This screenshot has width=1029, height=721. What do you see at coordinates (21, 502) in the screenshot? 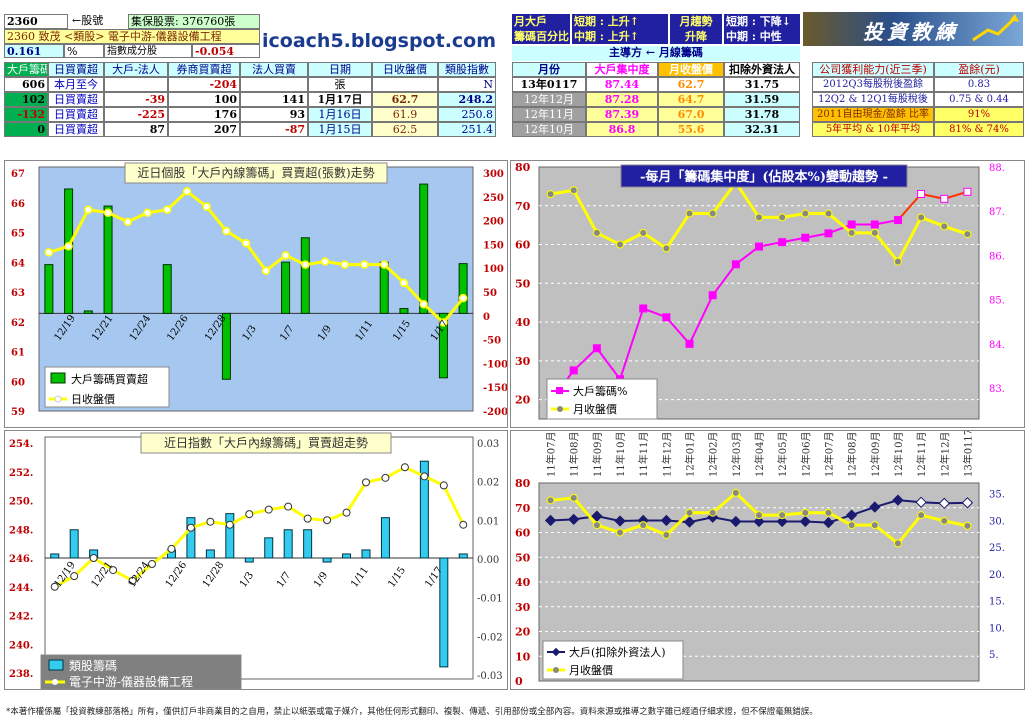
I see `y-tick-left: 250.` at bounding box center [21, 502].